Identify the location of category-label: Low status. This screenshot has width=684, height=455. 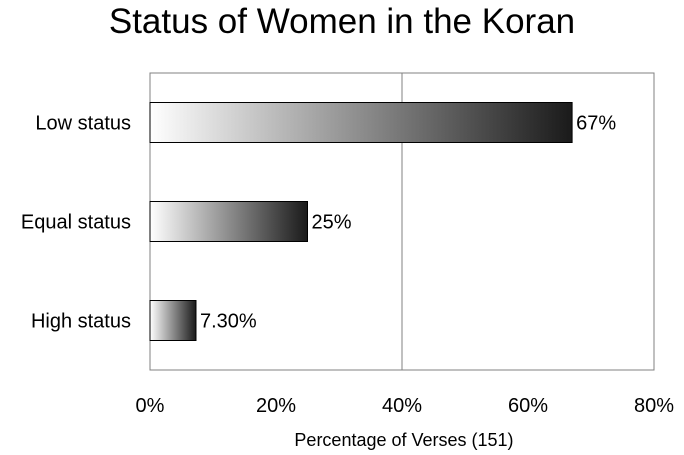
(83, 124).